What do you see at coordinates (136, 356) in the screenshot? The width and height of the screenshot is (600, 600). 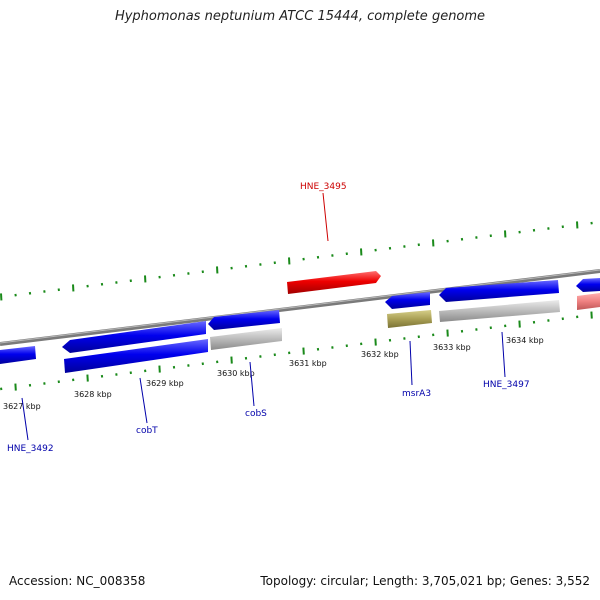 I see `gene-cobt-lower-arrow` at bounding box center [136, 356].